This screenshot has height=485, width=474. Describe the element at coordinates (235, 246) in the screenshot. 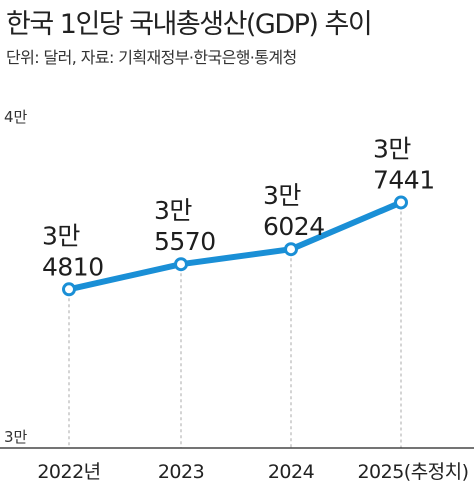

I see `gdp-series-line` at that location.